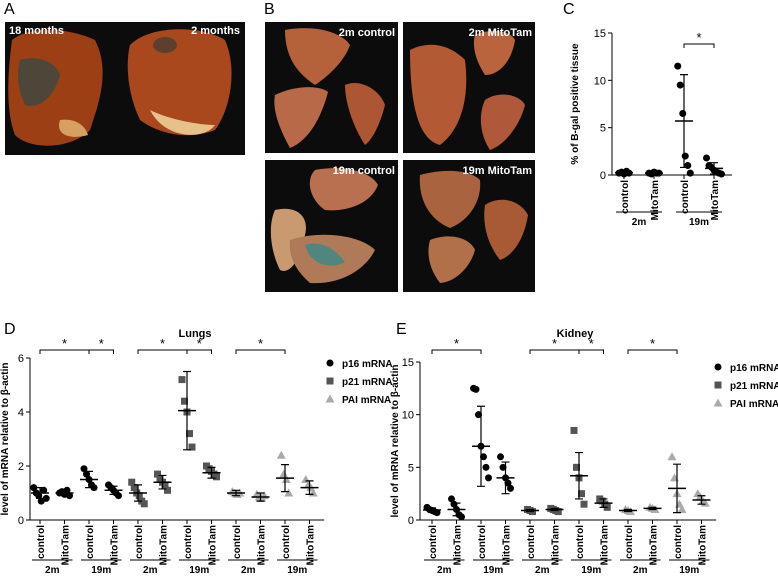 This screenshot has width=778, height=578. I want to click on photo-a, so click(125, 88).